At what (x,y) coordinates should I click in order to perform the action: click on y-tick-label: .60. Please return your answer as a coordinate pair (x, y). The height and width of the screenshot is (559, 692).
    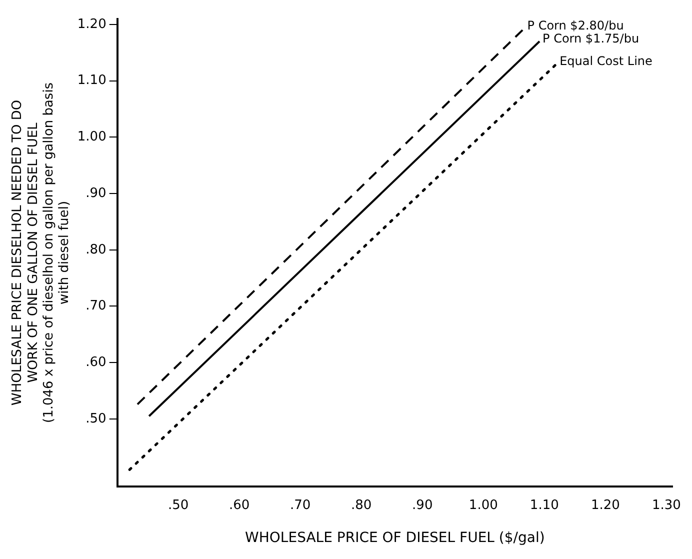
    Looking at the image, I should click on (96, 362).